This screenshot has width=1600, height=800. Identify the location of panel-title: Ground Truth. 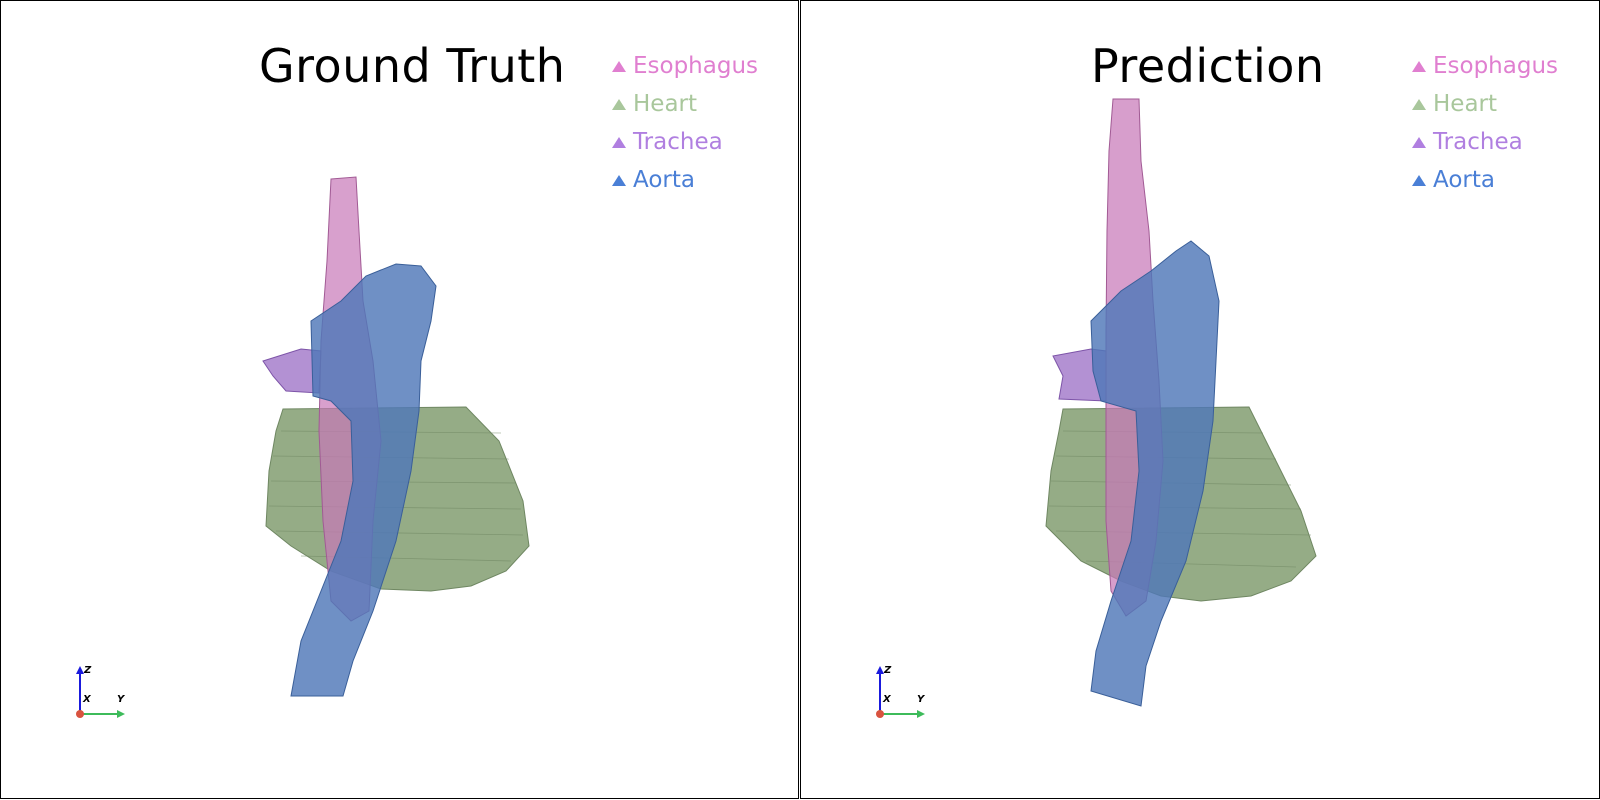
(412, 66).